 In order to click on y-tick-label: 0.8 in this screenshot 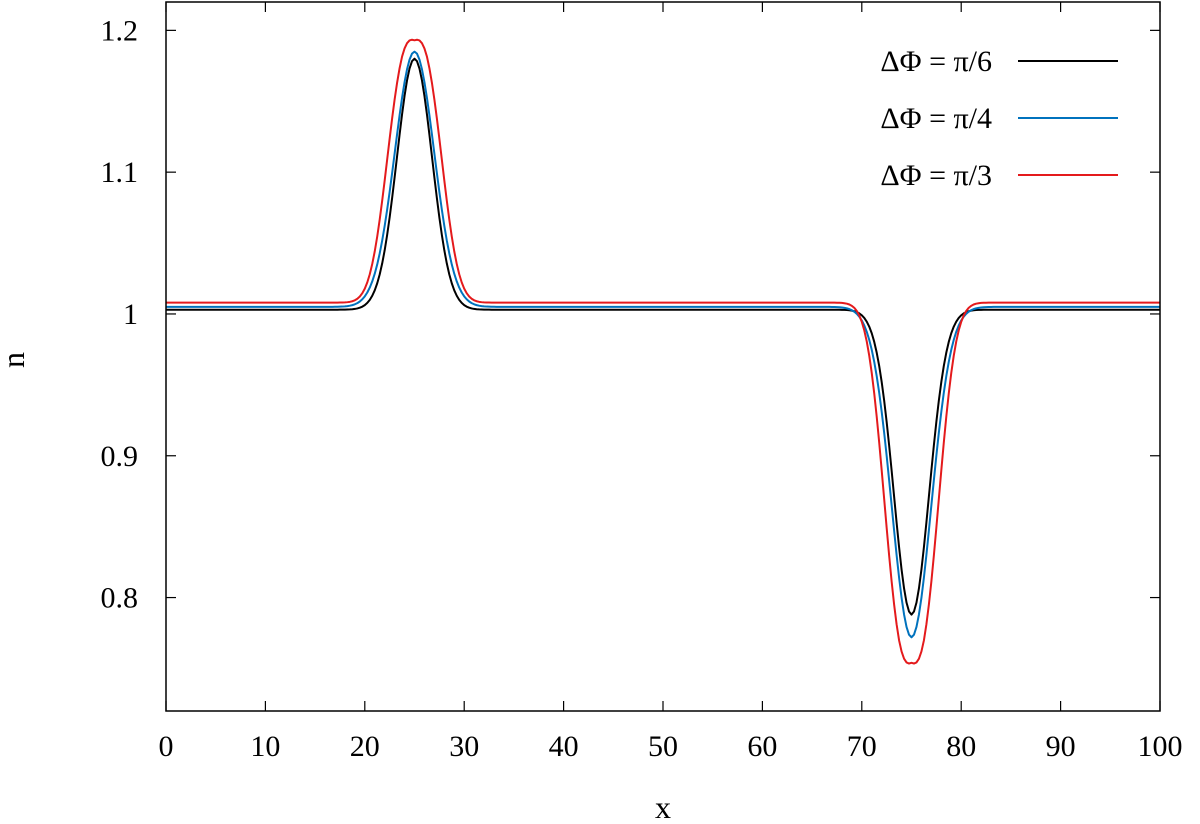, I will do `click(120, 598)`.